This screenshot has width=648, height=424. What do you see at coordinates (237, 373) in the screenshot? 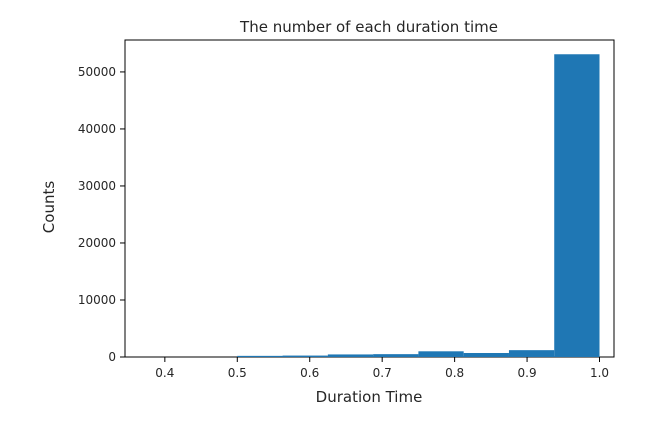
I see `x-tick-label: 0.5` at bounding box center [237, 373].